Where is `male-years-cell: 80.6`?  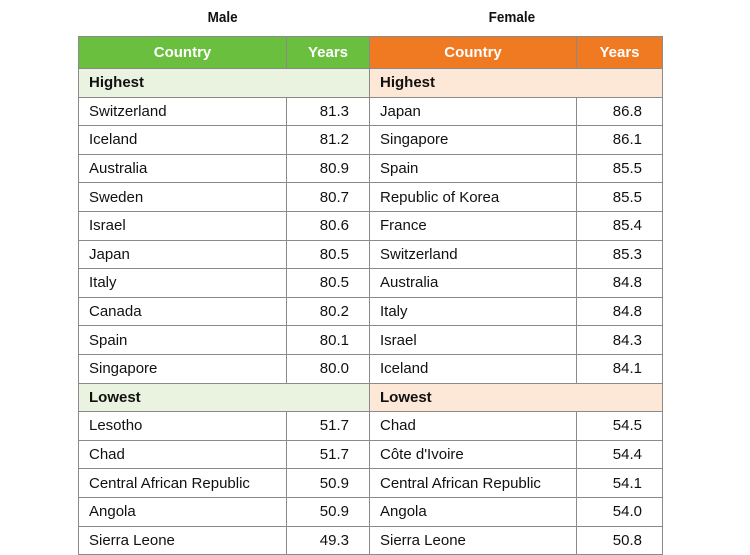 male-years-cell: 80.6 is located at coordinates (328, 225).